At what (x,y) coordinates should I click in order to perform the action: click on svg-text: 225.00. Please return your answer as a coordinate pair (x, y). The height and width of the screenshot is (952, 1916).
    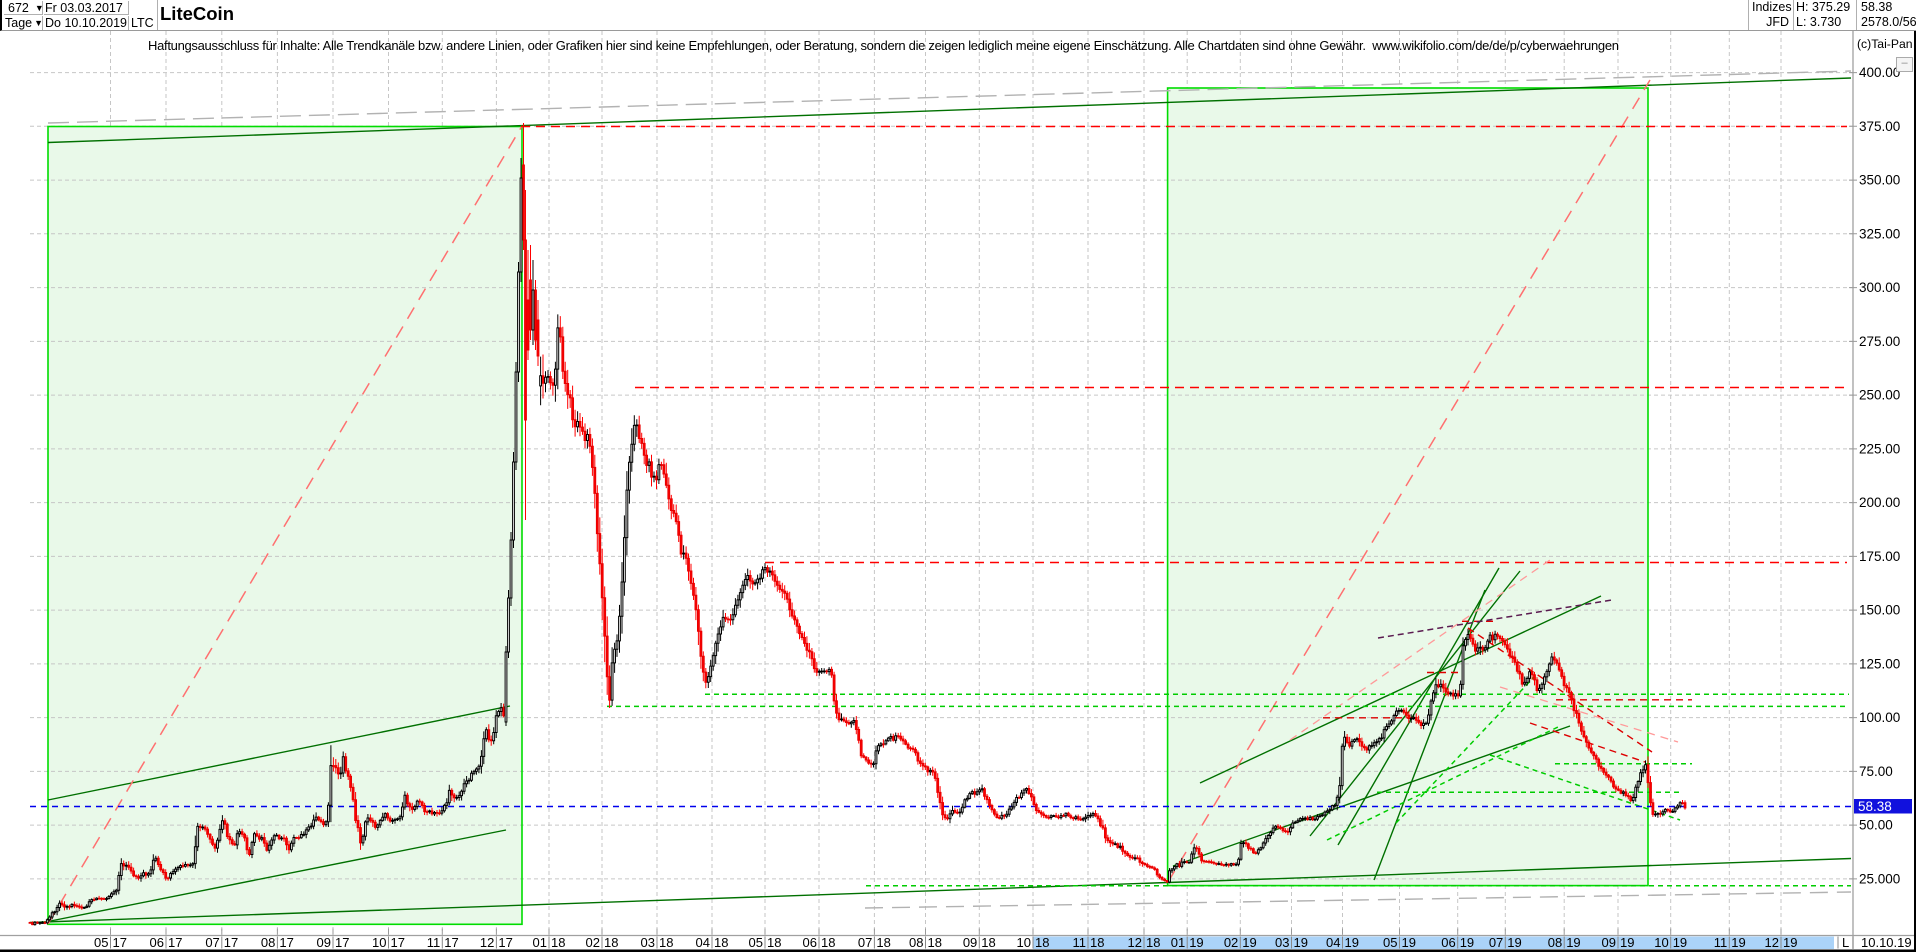
    Looking at the image, I should click on (1879, 448).